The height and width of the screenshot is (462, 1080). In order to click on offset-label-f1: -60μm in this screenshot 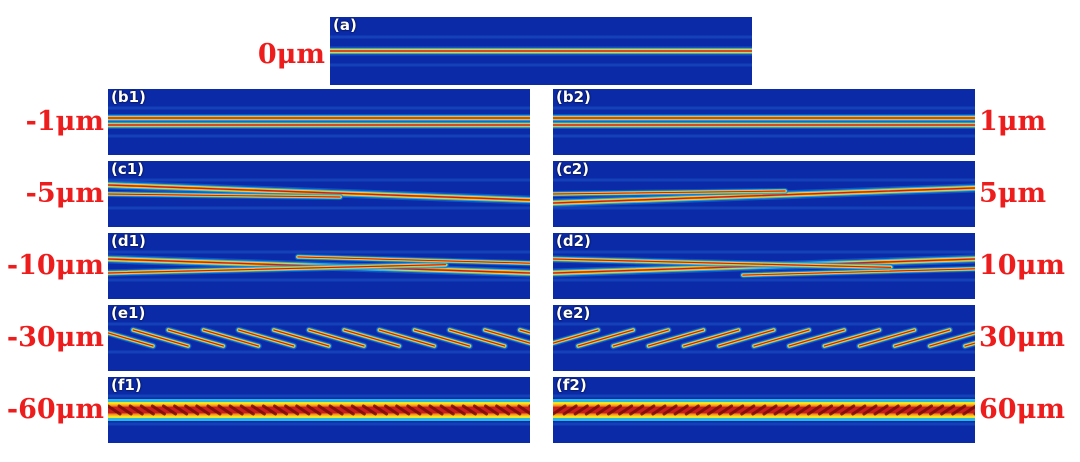, I will do `click(55, 409)`.